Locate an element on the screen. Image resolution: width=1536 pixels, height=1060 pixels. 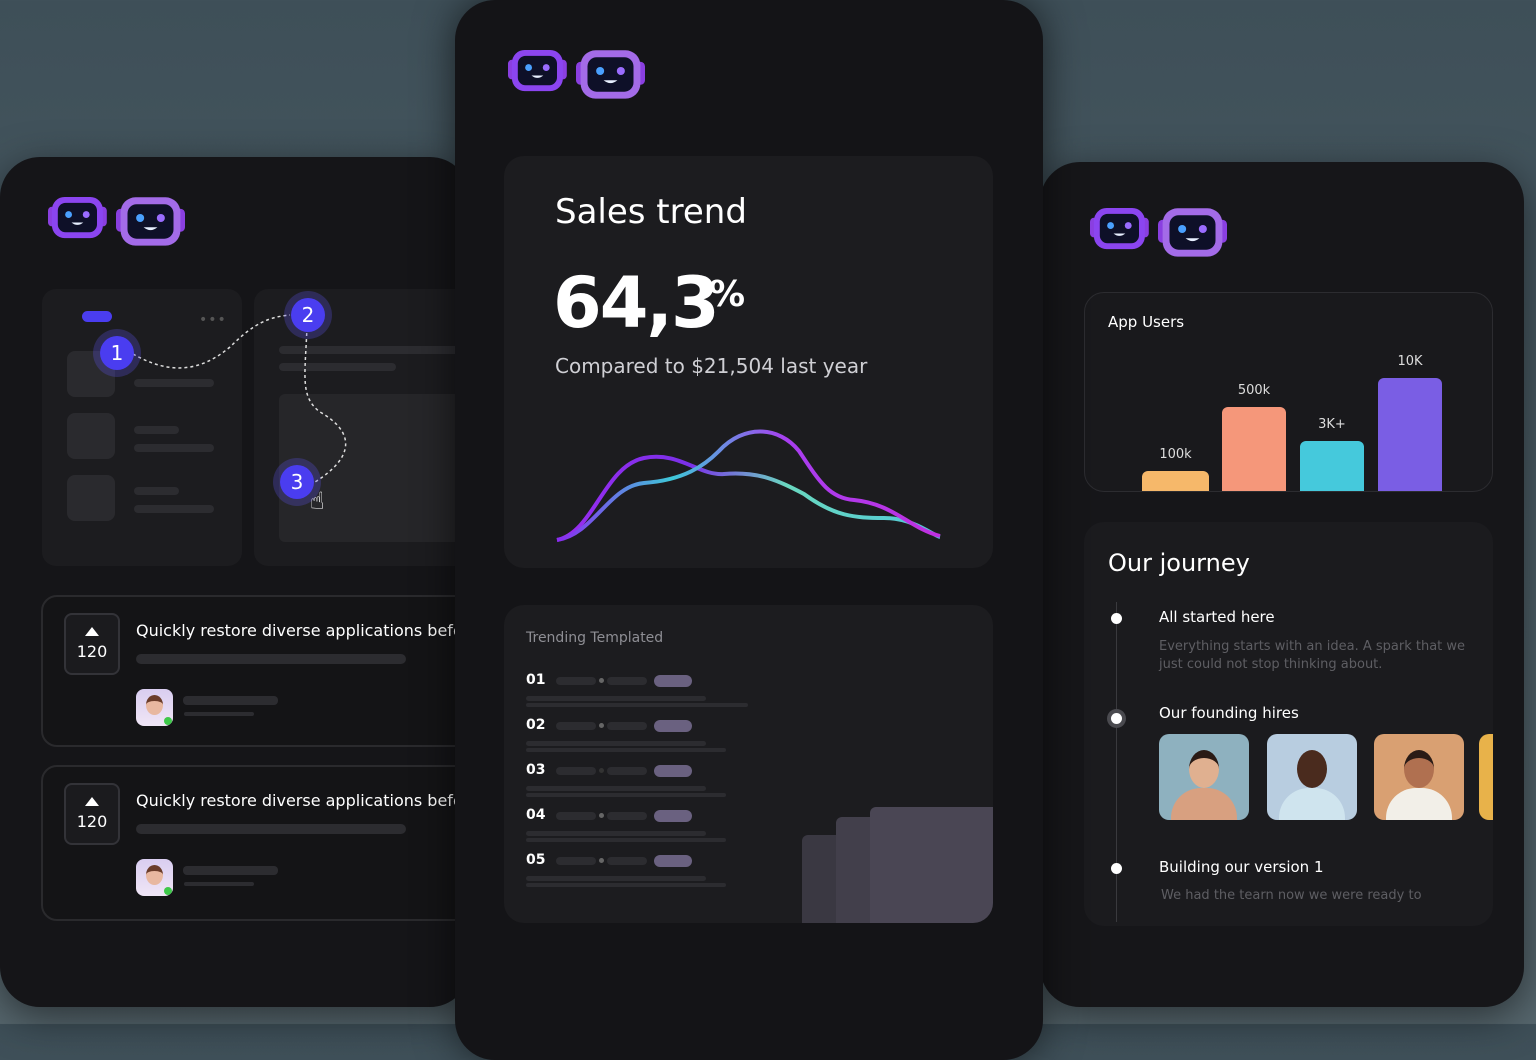
template-preview is located at coordinates (931, 865).